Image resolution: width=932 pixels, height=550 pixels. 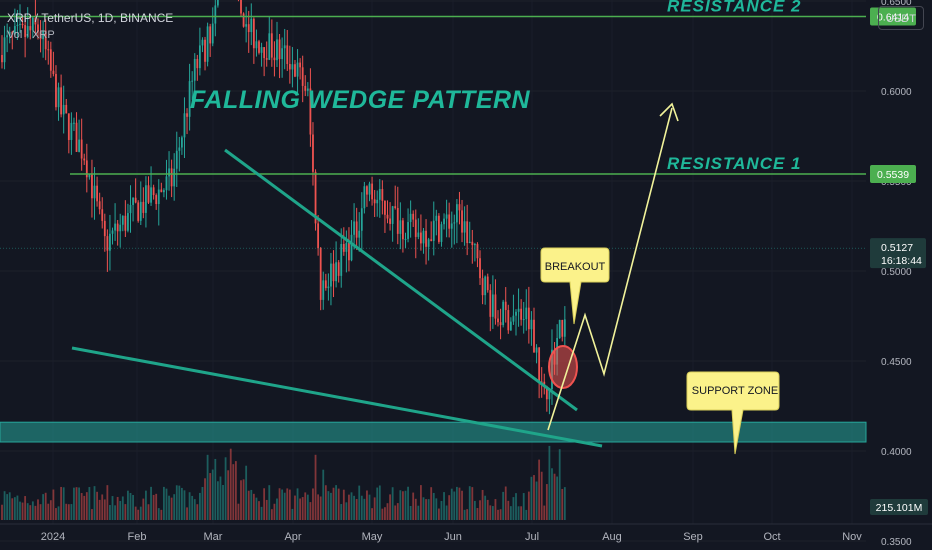 I want to click on support-zone-callout, so click(x=733, y=413).